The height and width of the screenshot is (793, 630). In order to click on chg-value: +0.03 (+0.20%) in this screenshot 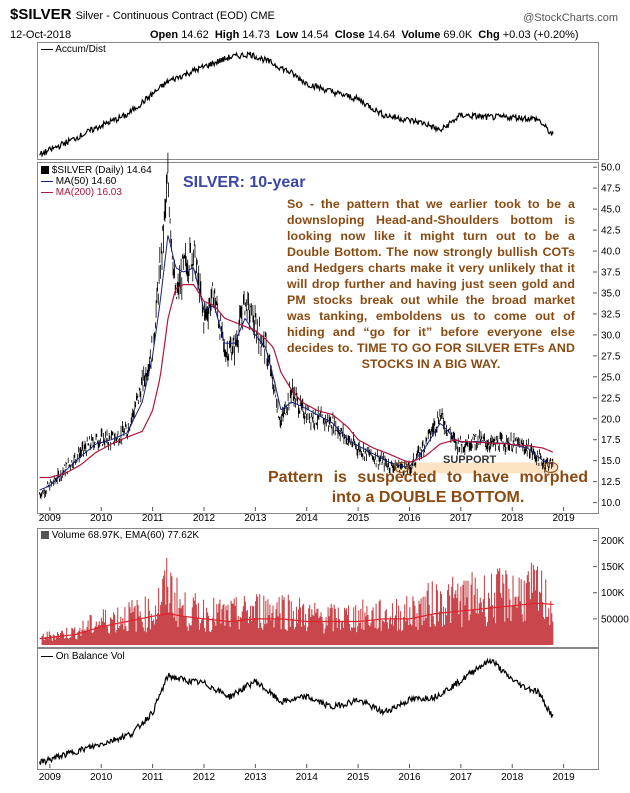, I will do `click(540, 35)`.